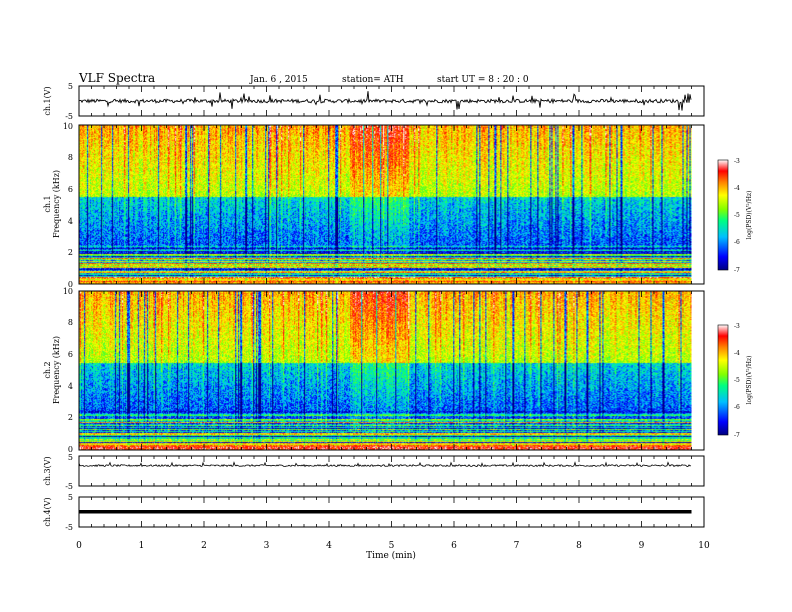 Image resolution: width=792 pixels, height=612 pixels. I want to click on ch3-ytick-bottom: -5, so click(69, 486).